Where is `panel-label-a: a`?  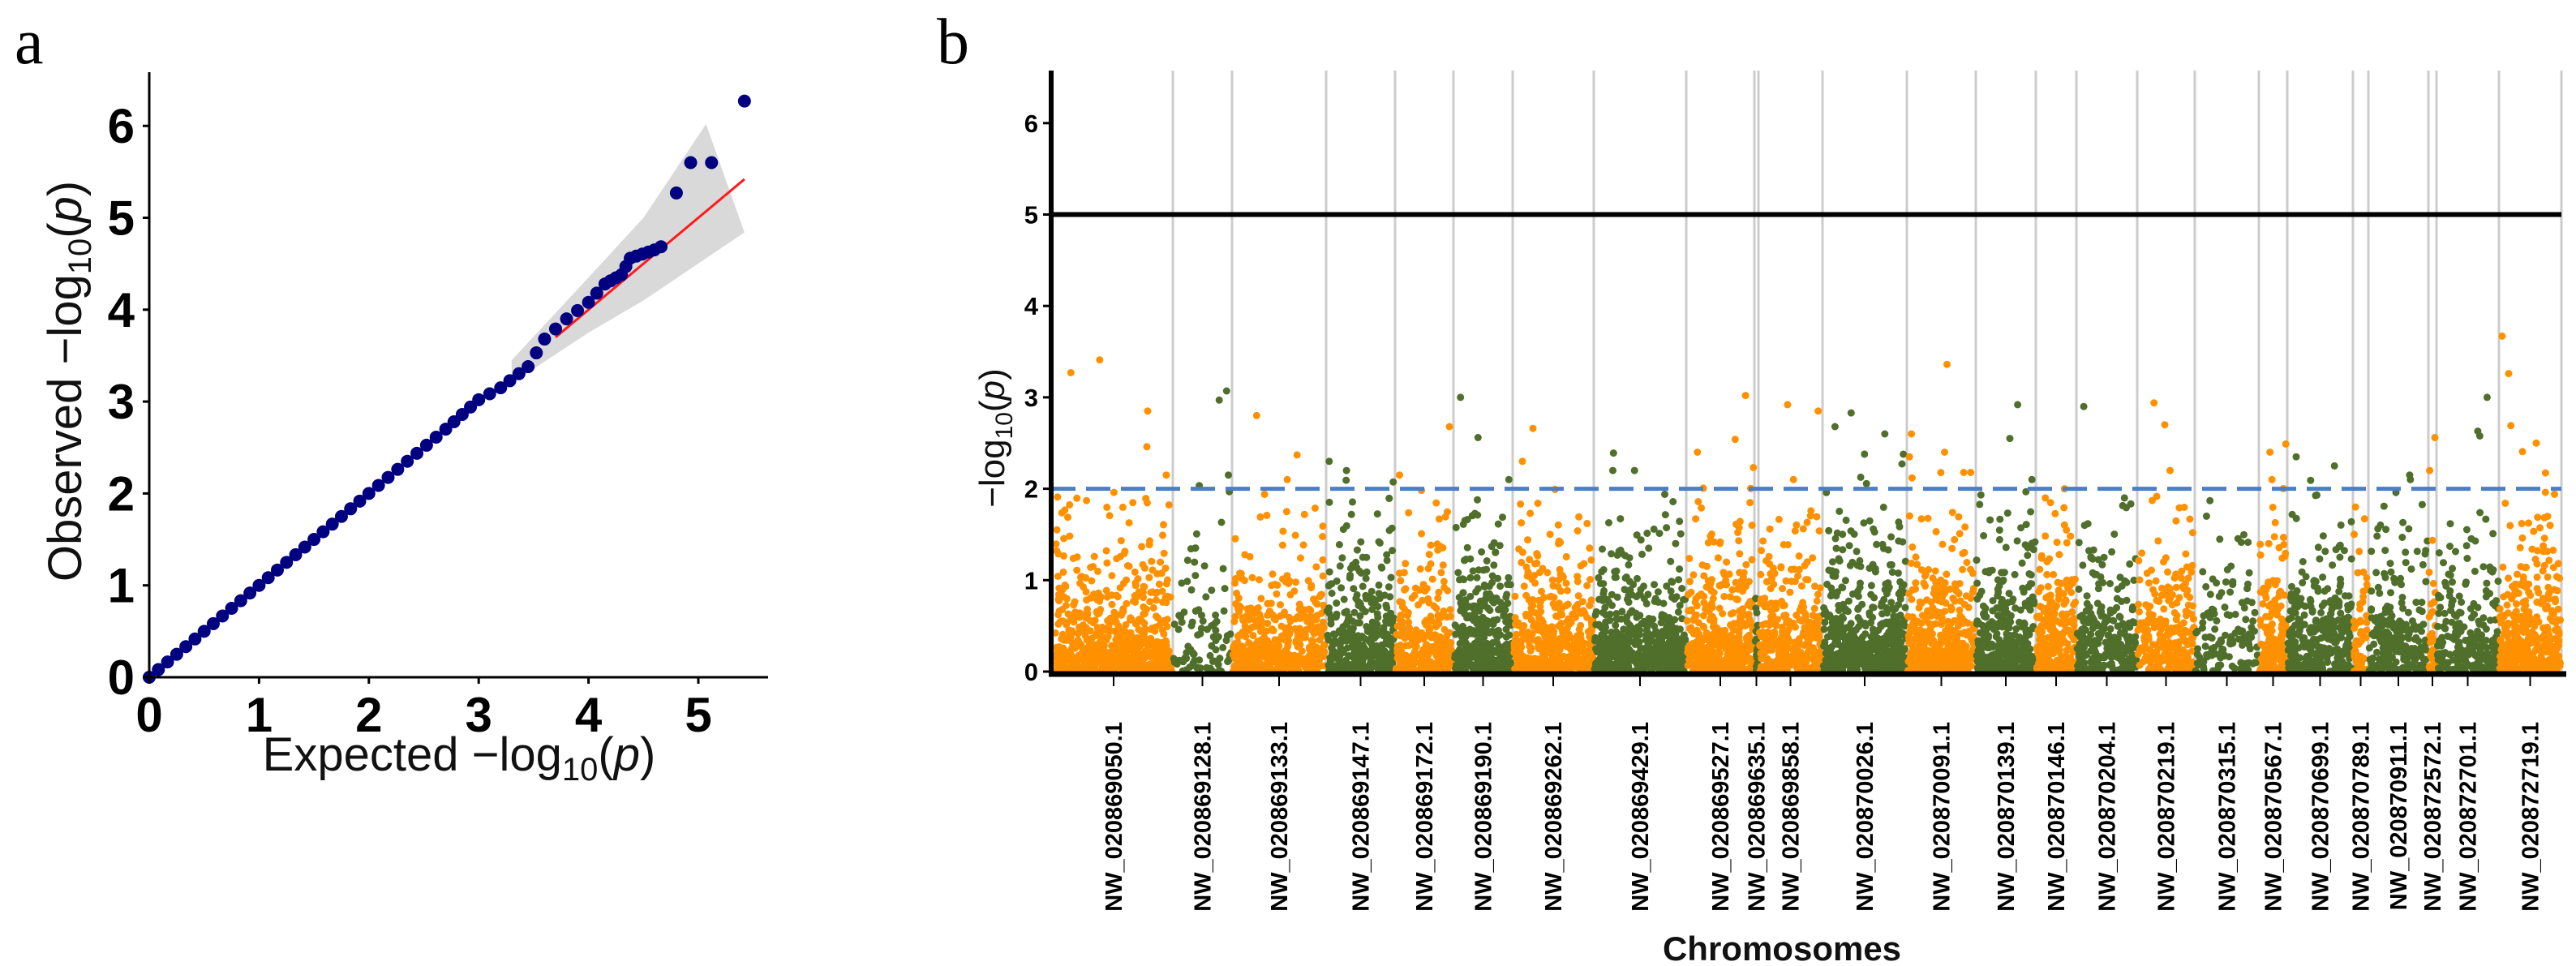
panel-label-a: a is located at coordinates (30, 42).